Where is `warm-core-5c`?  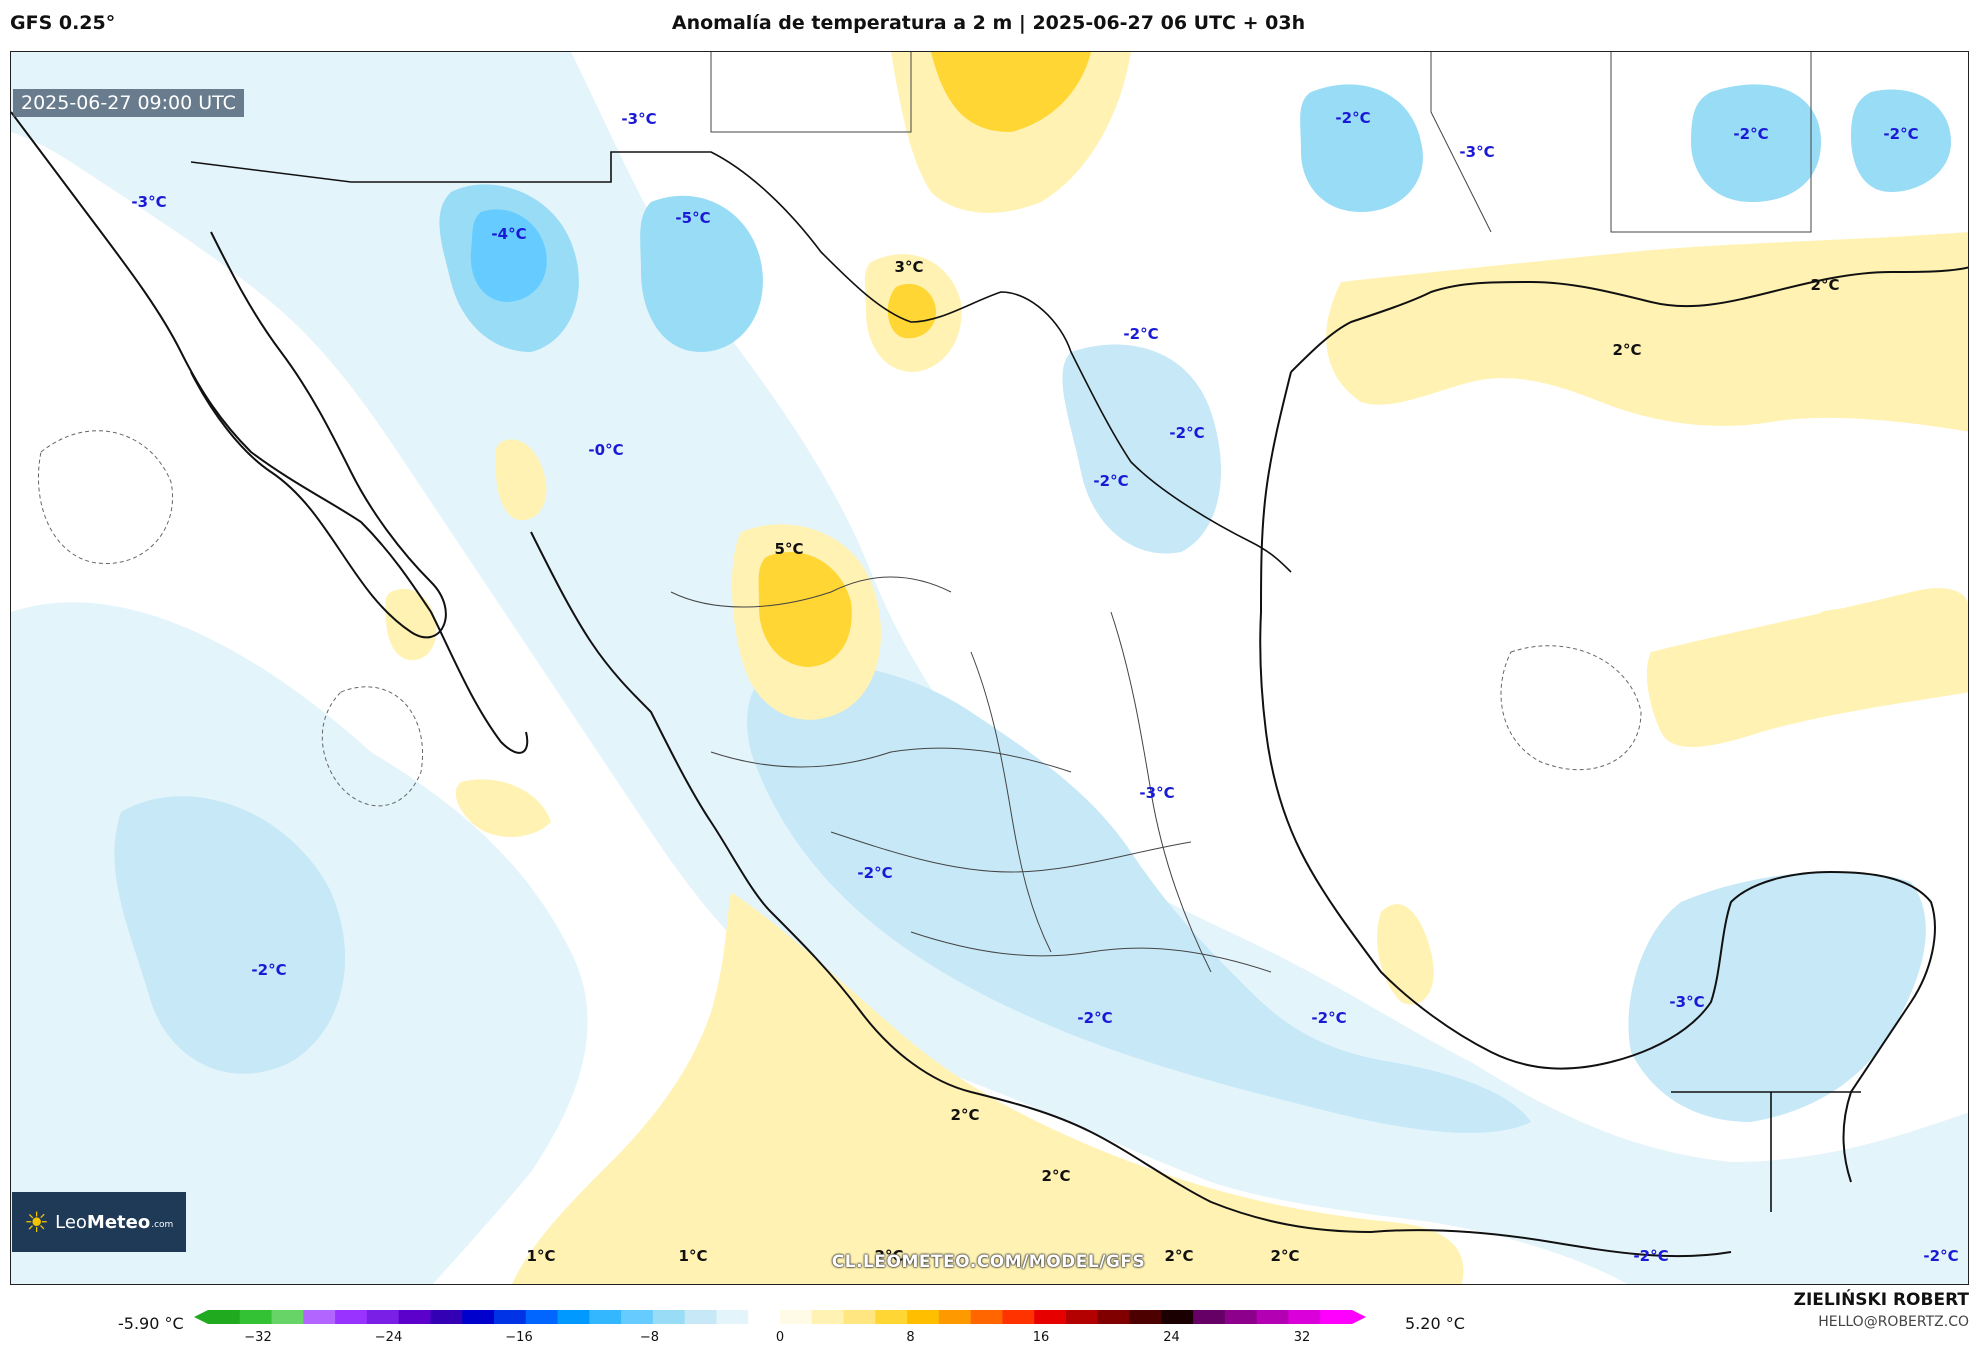
warm-core-5c is located at coordinates (805, 609).